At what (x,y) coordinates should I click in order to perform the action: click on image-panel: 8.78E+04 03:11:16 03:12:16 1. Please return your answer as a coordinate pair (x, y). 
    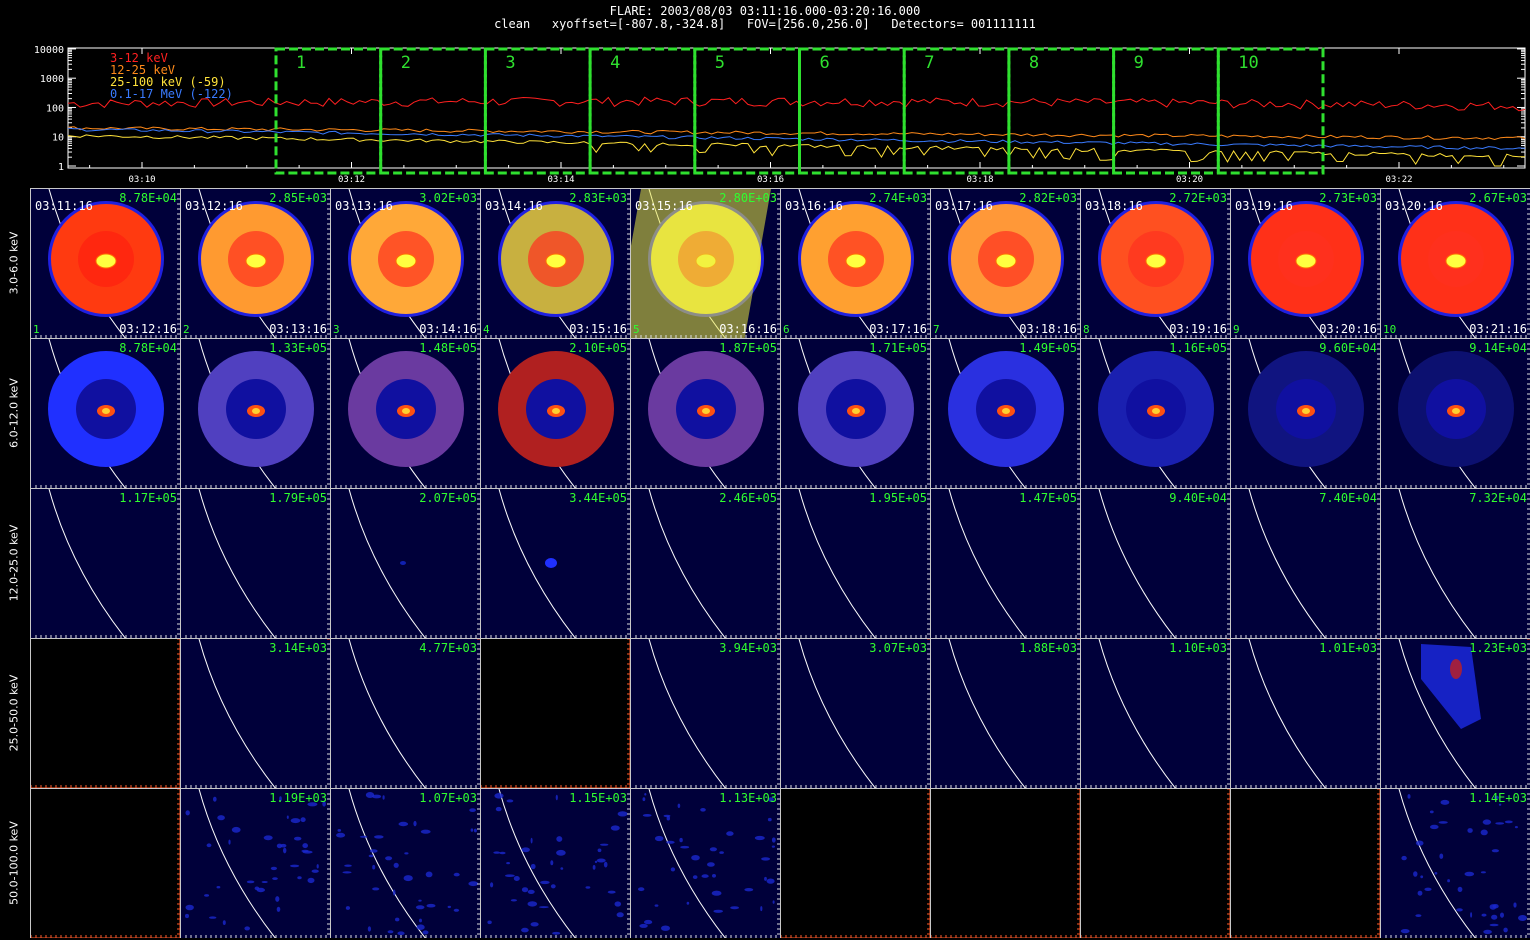
    Looking at the image, I should click on (105, 263).